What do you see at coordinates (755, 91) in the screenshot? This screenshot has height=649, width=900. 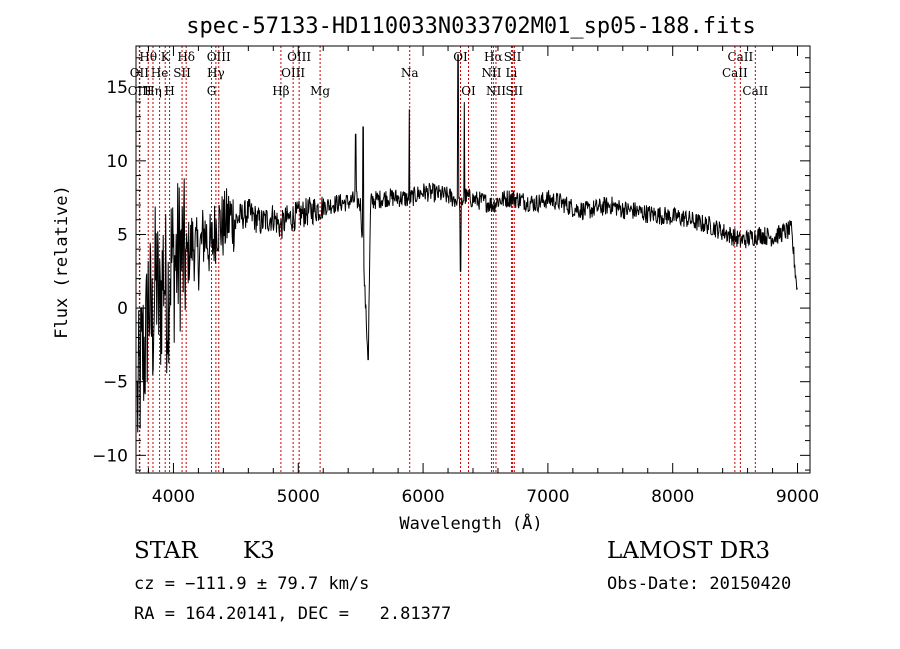 I see `line-label-27: CaII` at bounding box center [755, 91].